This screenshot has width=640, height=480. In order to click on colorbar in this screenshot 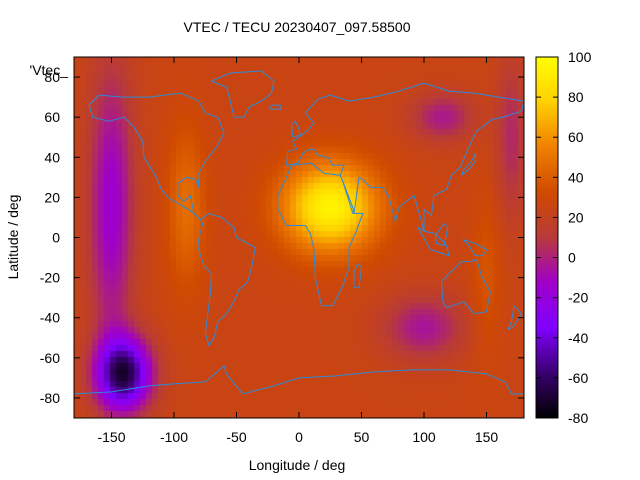, I will do `click(547, 237)`.